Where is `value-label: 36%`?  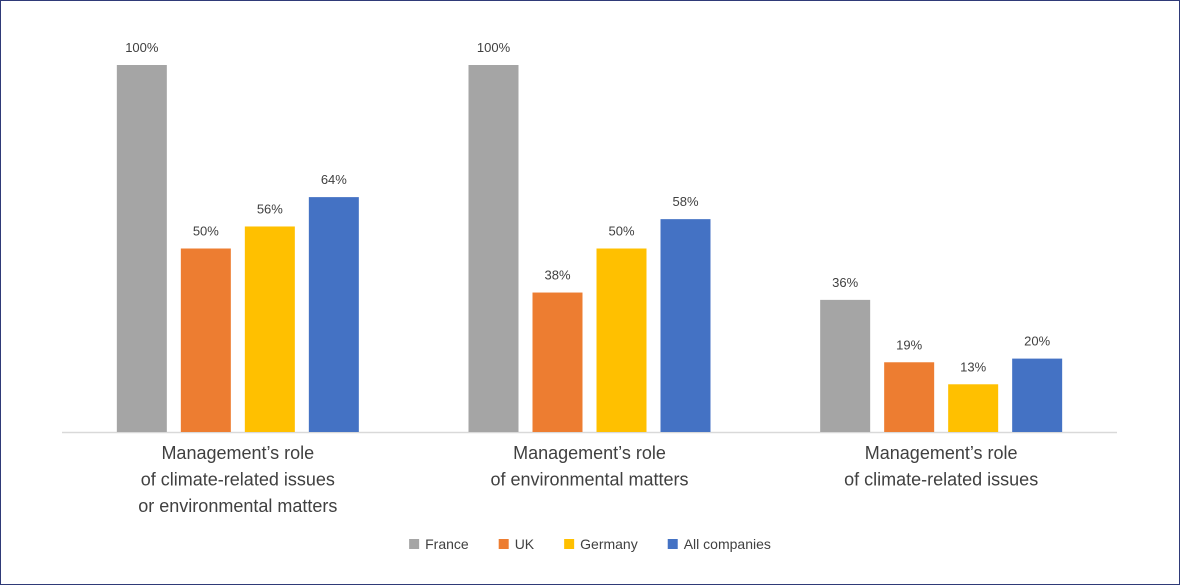
value-label: 36% is located at coordinates (845, 282).